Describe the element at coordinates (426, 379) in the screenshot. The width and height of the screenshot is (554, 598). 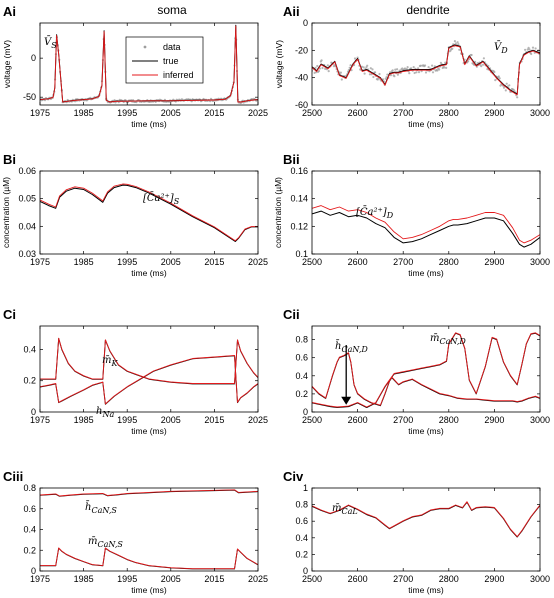
I see `series-line-h-can-d-inferred` at that location.